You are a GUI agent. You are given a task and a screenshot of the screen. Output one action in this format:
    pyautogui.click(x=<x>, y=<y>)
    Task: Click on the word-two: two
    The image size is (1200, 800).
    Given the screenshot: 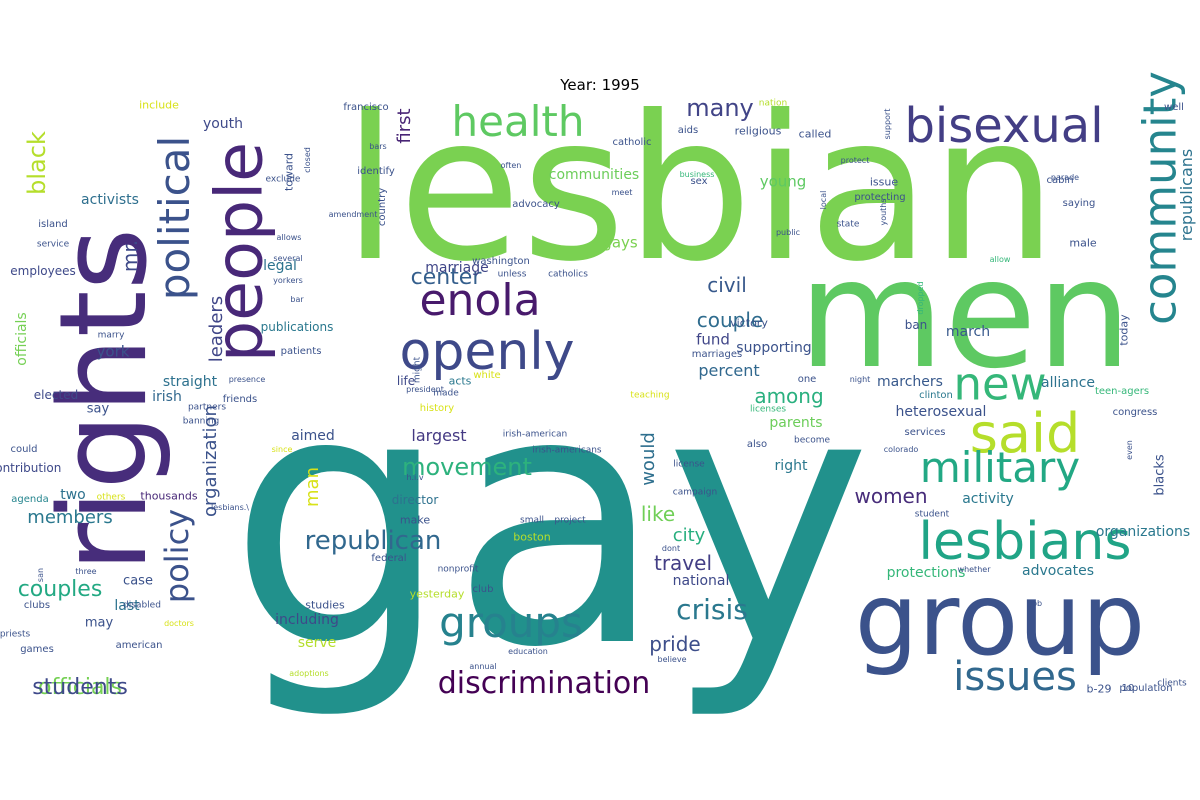 What is the action you would take?
    pyautogui.click(x=73, y=495)
    